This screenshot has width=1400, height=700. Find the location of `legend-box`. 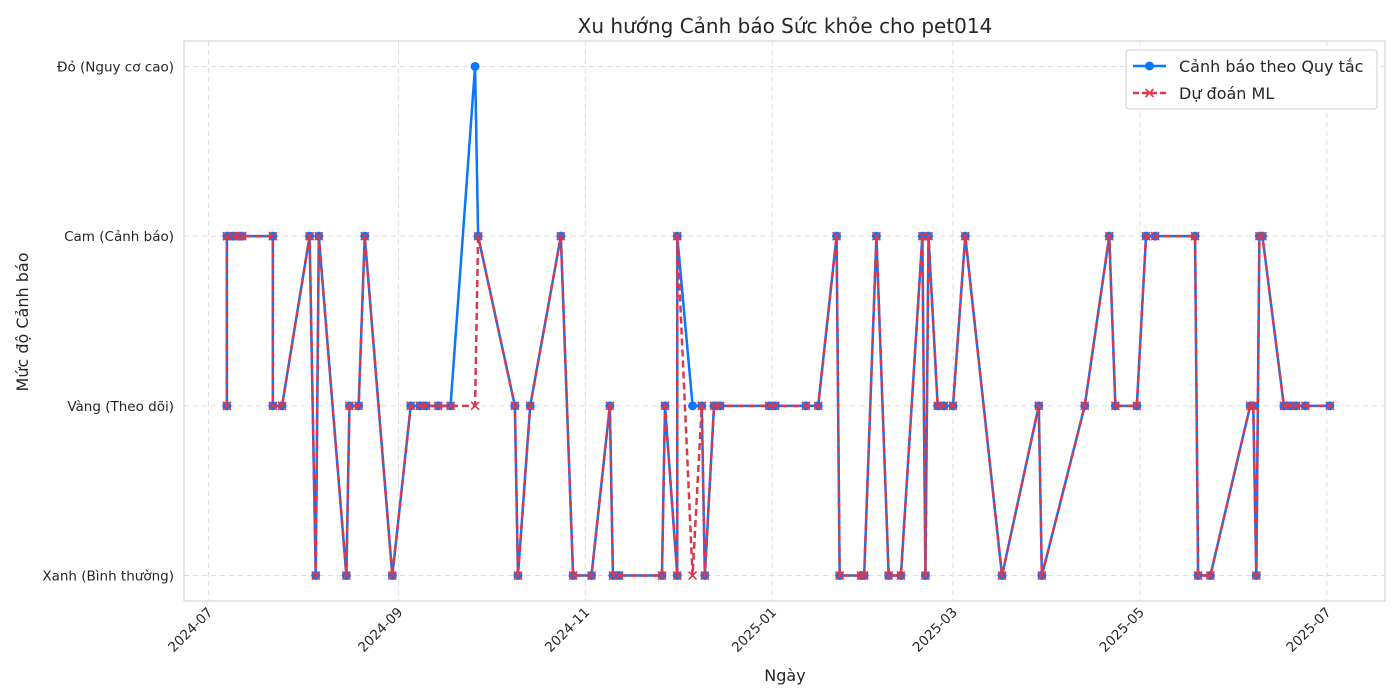

legend-box is located at coordinates (1251, 79).